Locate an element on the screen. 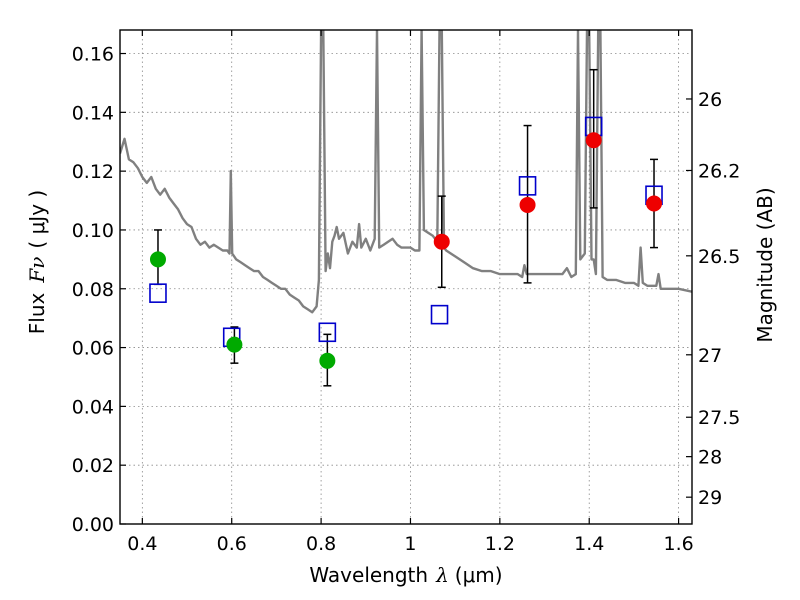 Image resolution: width=800 pixels, height=600 pixels. x-tick-label: 0.8 is located at coordinates (321, 544).